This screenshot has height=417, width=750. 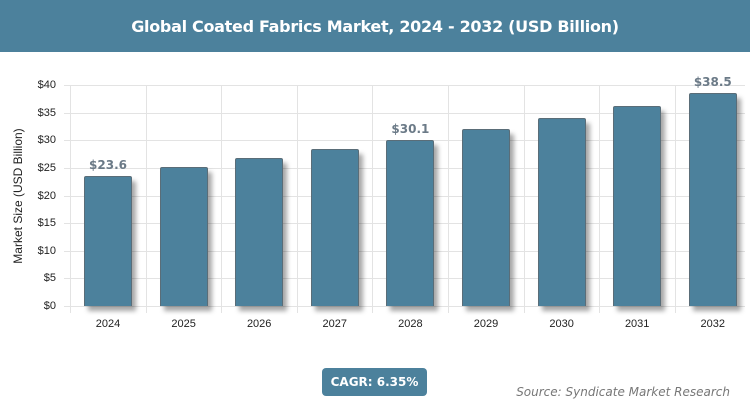 What do you see at coordinates (259, 232) in the screenshot?
I see `bar-2026` at bounding box center [259, 232].